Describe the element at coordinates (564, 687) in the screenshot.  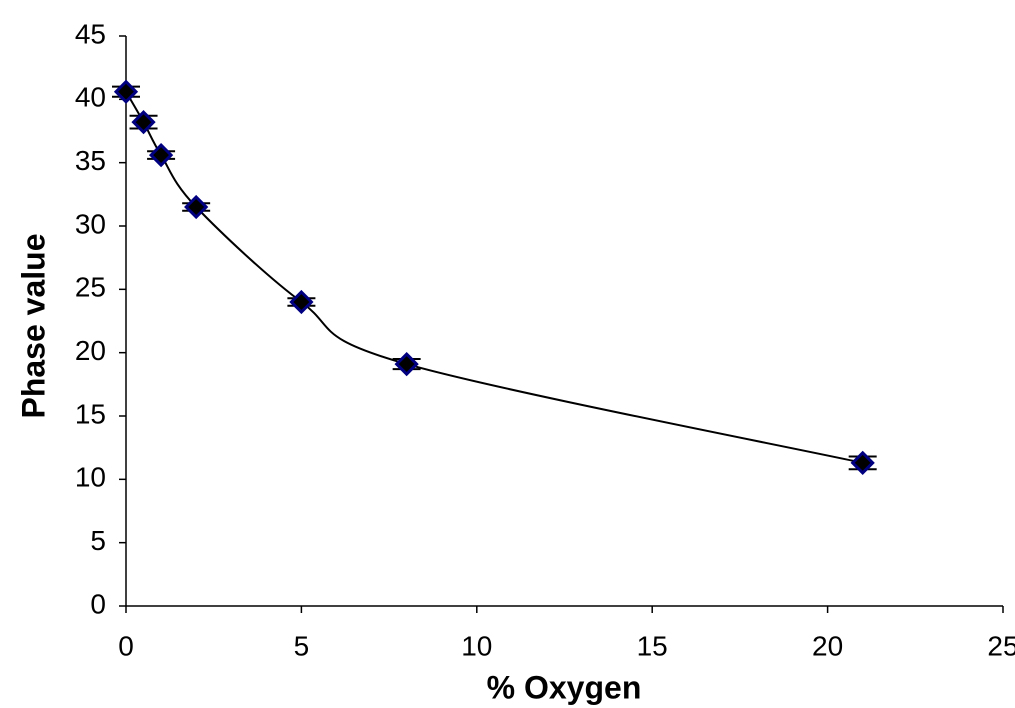
I see `x-axis-title: % Oxygen` at that location.